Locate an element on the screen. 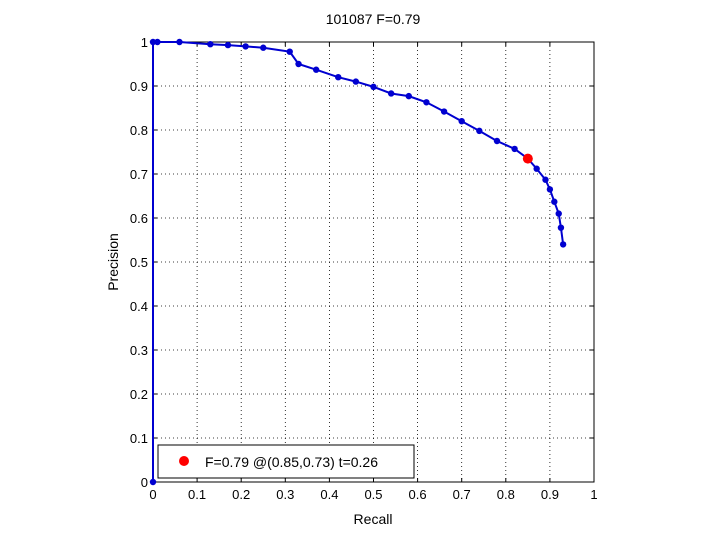 The height and width of the screenshot is (540, 720). y-axis-label: Precision is located at coordinates (113, 262).